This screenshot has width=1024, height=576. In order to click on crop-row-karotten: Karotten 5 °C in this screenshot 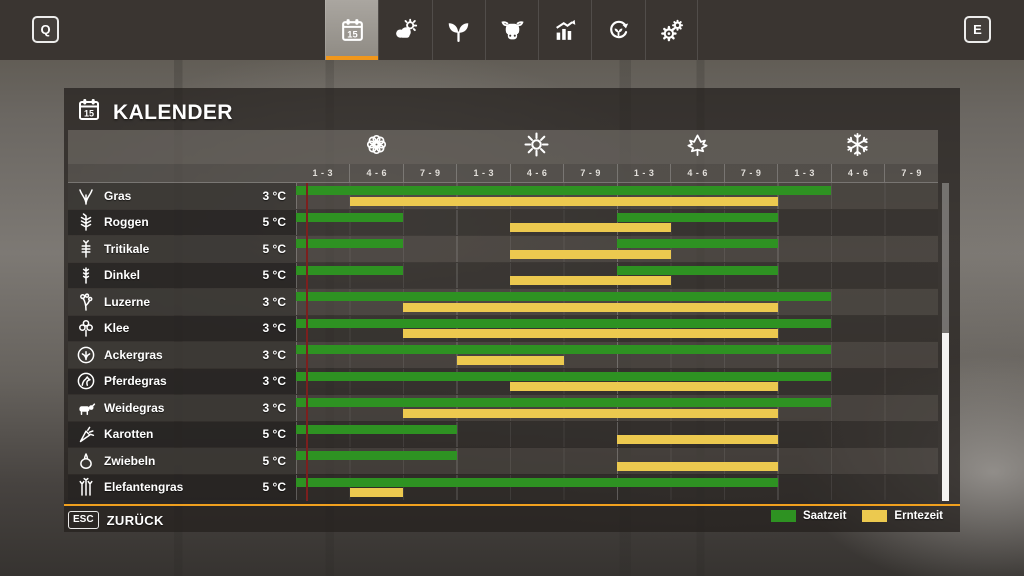, I will do `click(503, 434)`.